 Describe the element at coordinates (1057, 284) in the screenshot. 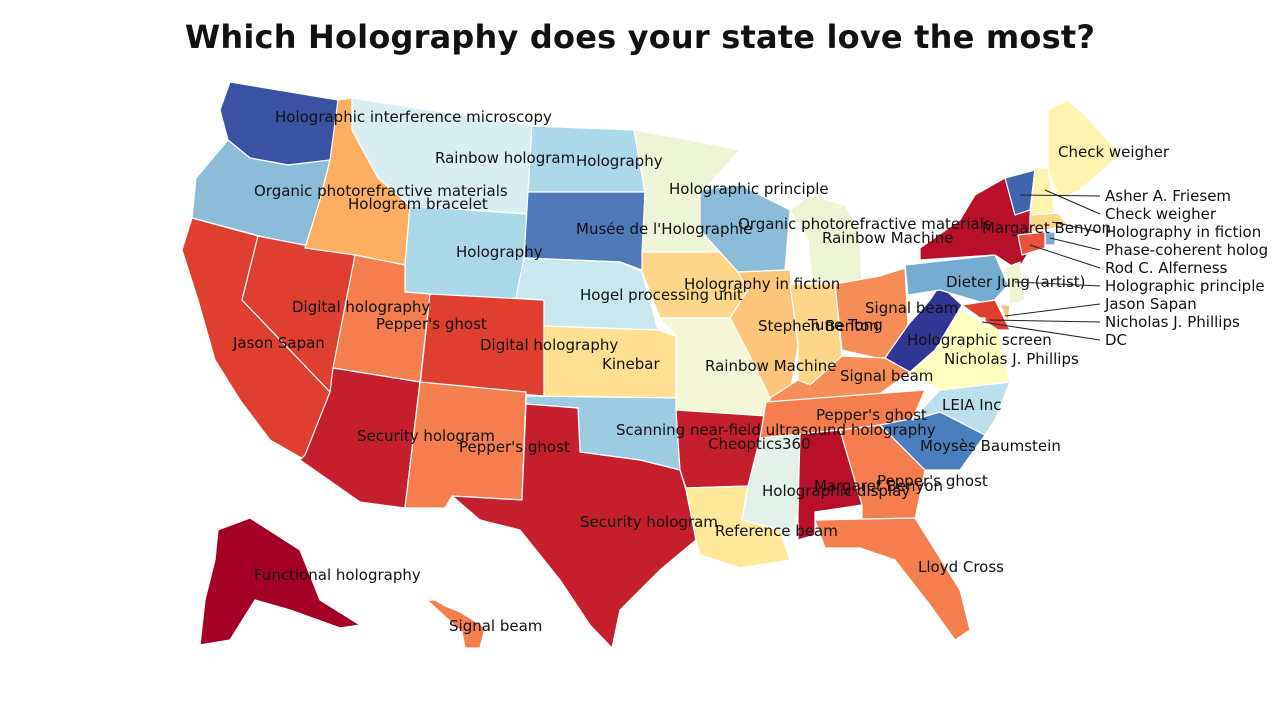

I see `leader-NJ` at that location.